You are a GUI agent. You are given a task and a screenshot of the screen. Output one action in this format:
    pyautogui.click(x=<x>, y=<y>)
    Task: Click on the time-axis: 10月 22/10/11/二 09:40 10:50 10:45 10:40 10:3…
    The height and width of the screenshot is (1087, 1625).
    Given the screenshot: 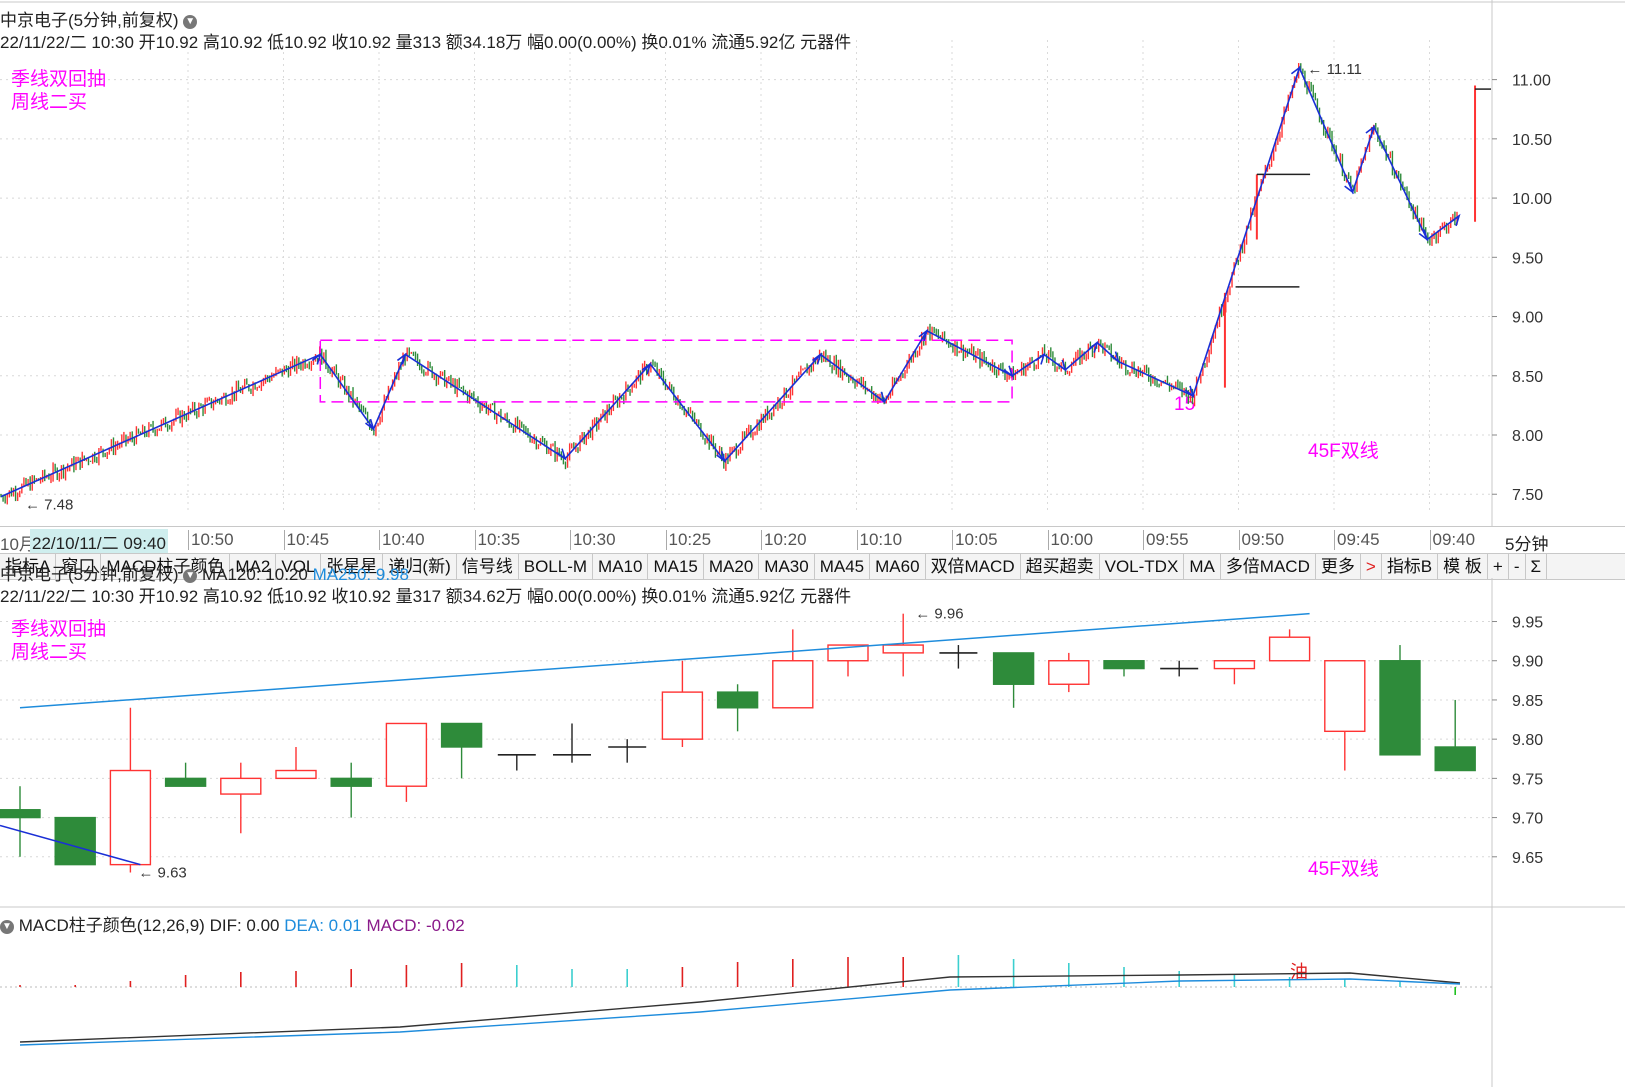 What is the action you would take?
    pyautogui.click(x=812, y=540)
    